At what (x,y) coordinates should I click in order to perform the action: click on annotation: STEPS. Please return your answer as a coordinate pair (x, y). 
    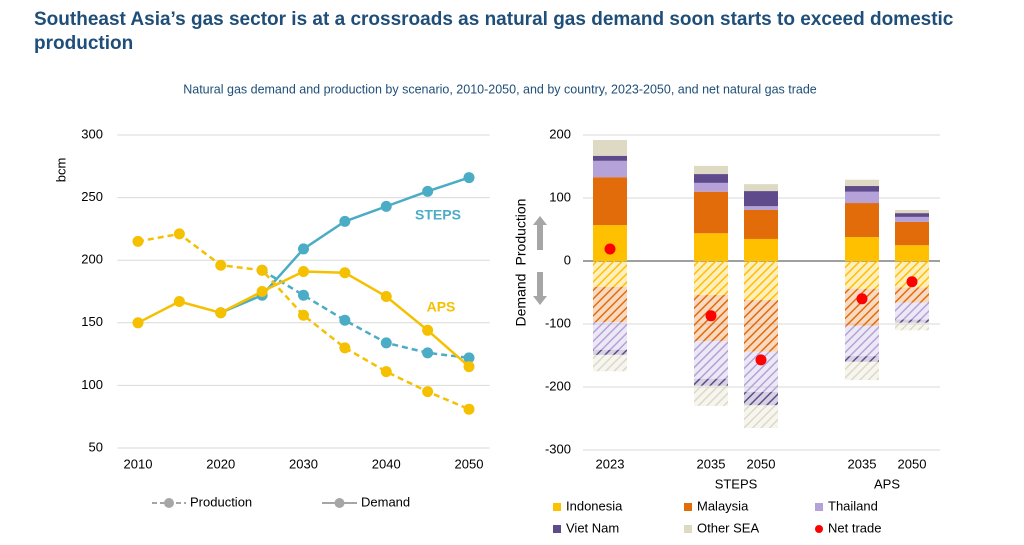
    Looking at the image, I should click on (438, 215).